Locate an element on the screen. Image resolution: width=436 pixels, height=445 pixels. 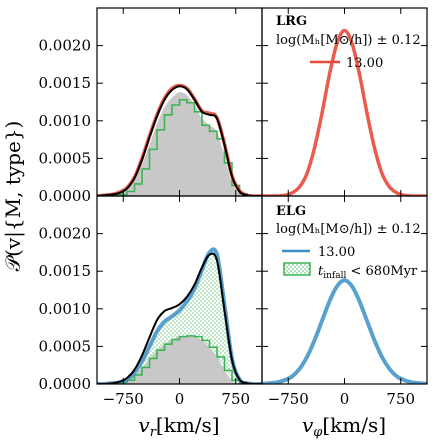
legend-elg-range: log(Mₕ[M⊙/h]) ± 0.12 is located at coordinates (348, 229).